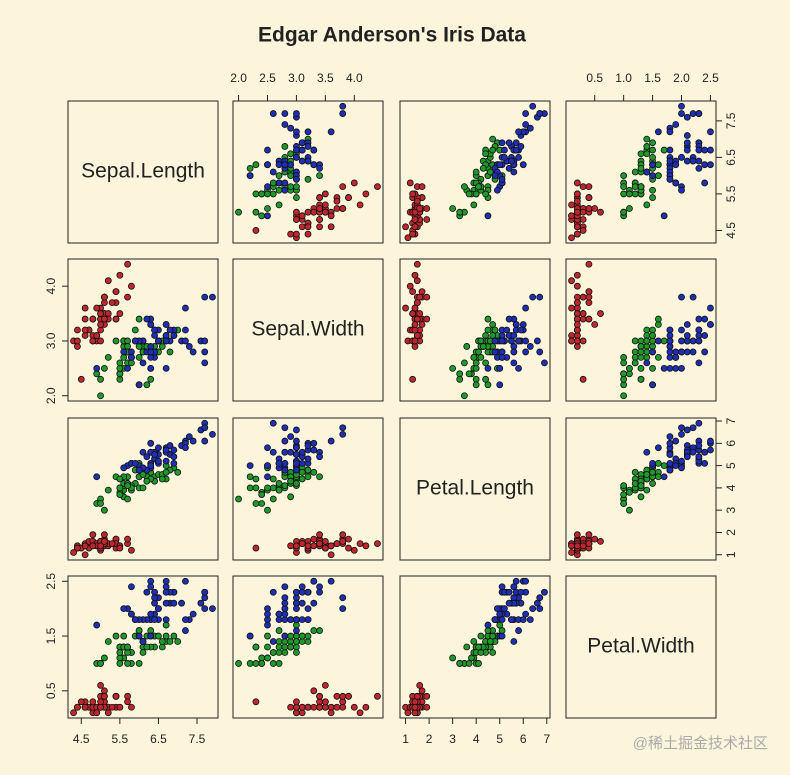 This screenshot has height=775, width=790. Describe the element at coordinates (731, 532) in the screenshot. I see `y-tick-label: 2` at that location.